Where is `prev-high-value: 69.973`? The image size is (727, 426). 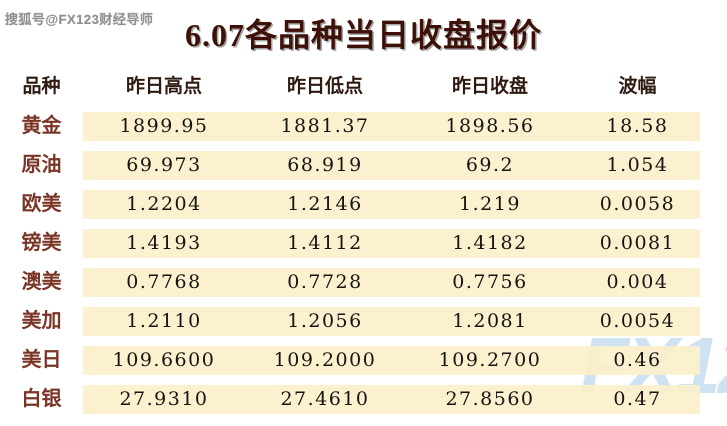 prev-high-value: 69.973 is located at coordinates (164, 165).